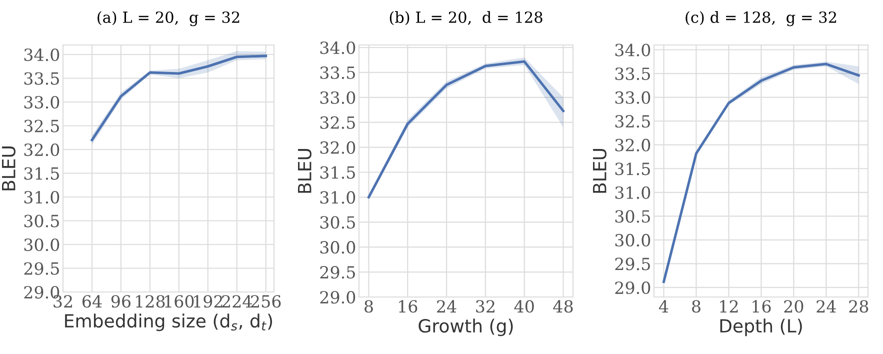 The height and width of the screenshot is (354, 883). I want to click on x-axis-title: Growth (g), so click(465, 327).